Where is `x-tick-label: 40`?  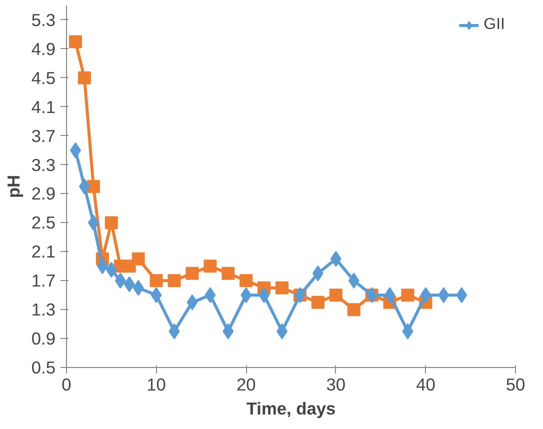
x-tick-label: 40 is located at coordinates (426, 384).